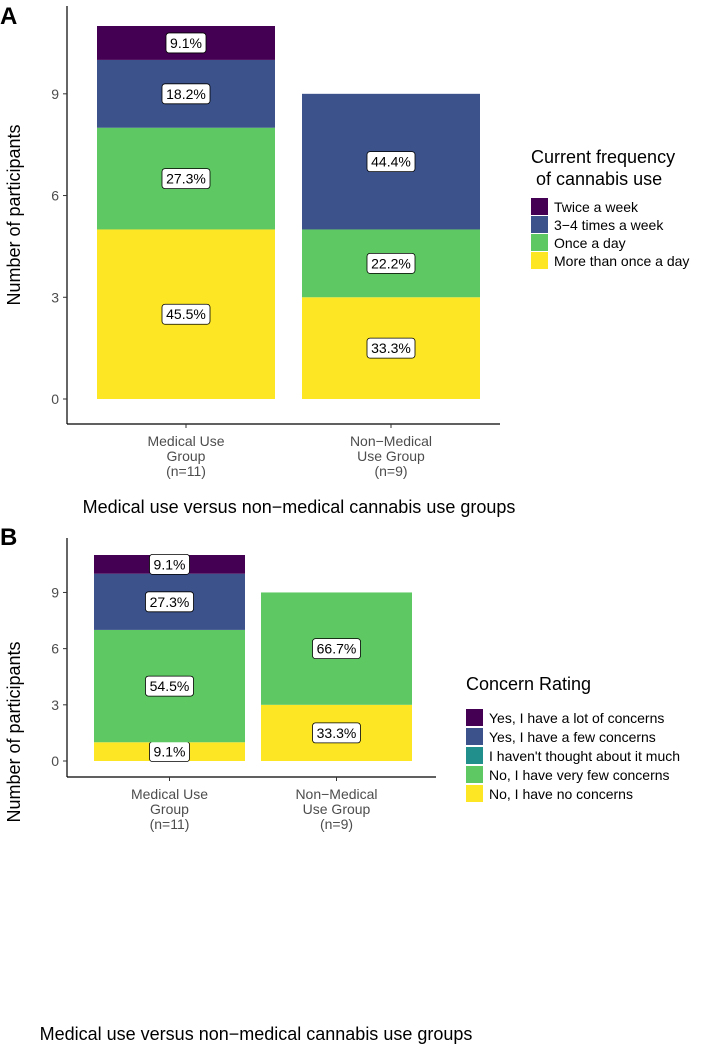  I want to click on legend-label: No, I have very few concerns, so click(579, 775).